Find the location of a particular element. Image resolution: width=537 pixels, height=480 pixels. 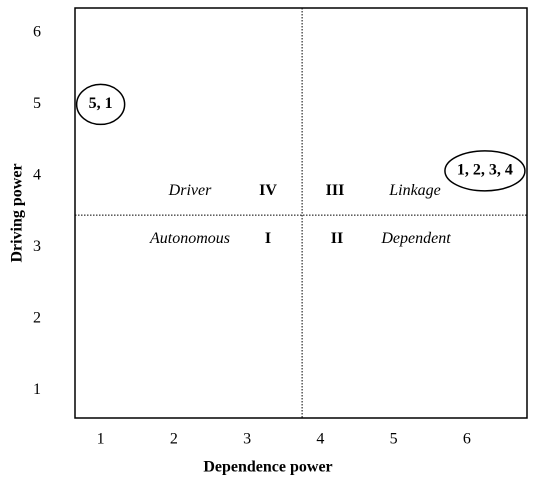

quadrant-numeral: IV is located at coordinates (268, 190).